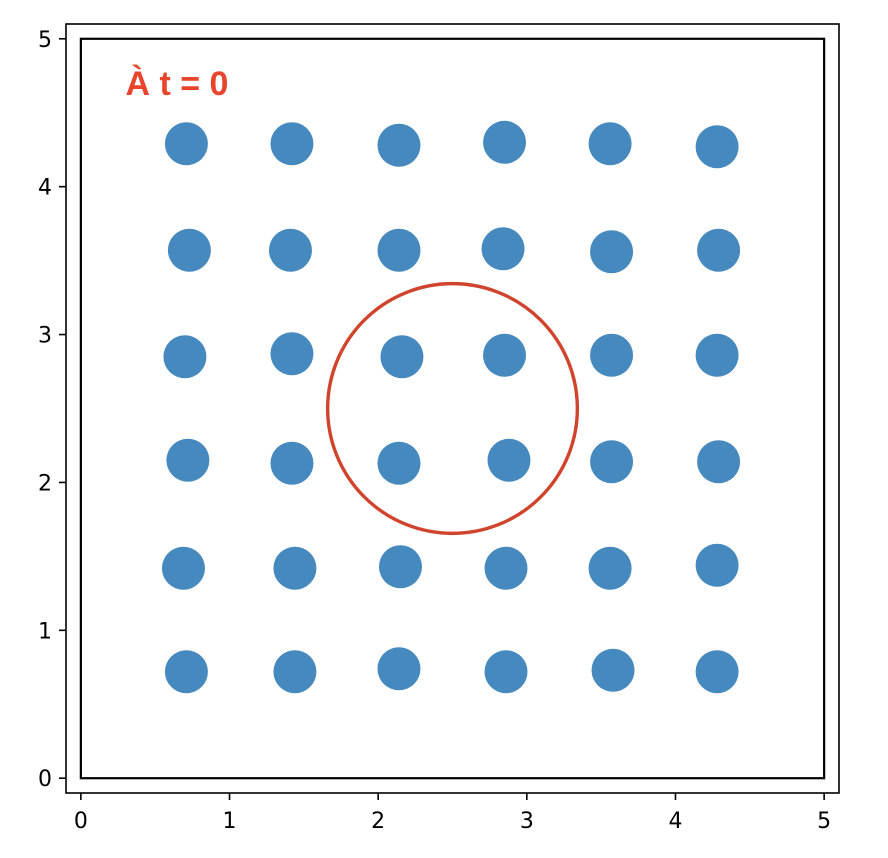 This screenshot has width=888, height=858. What do you see at coordinates (45, 188) in the screenshot?
I see `y-tick-label: 4` at bounding box center [45, 188].